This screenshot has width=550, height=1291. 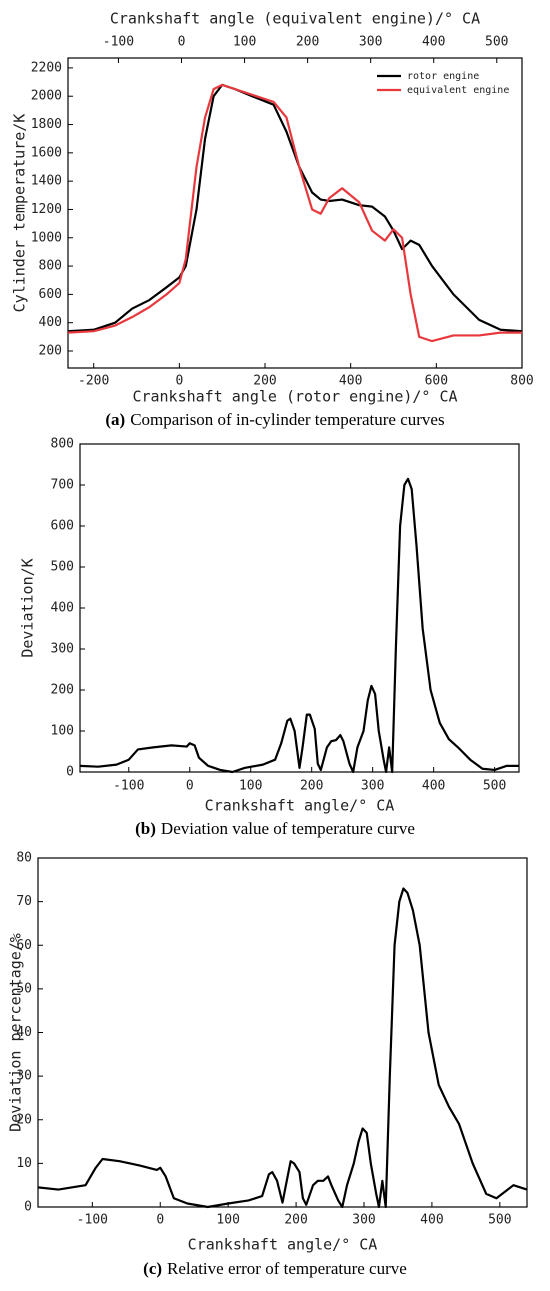 I want to click on y-tick-label: 70, so click(x=24, y=901).